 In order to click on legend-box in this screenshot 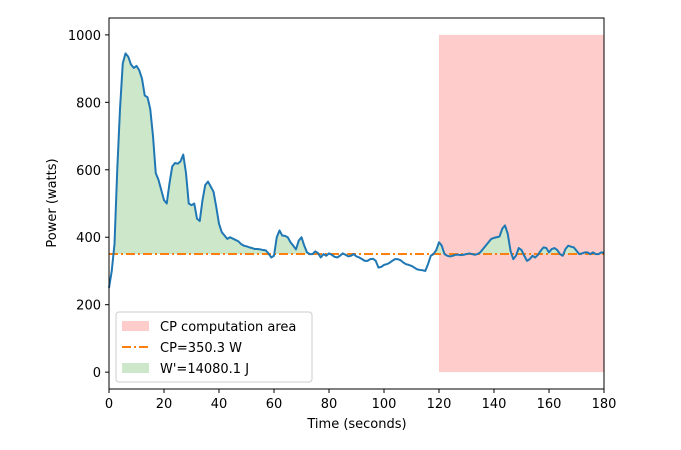, I will do `click(214, 347)`.